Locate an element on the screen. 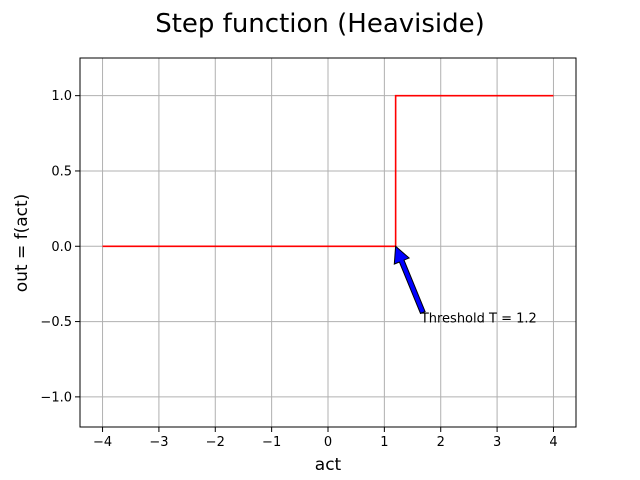 The image size is (640, 480). x-tick-label: −3 is located at coordinates (158, 442).